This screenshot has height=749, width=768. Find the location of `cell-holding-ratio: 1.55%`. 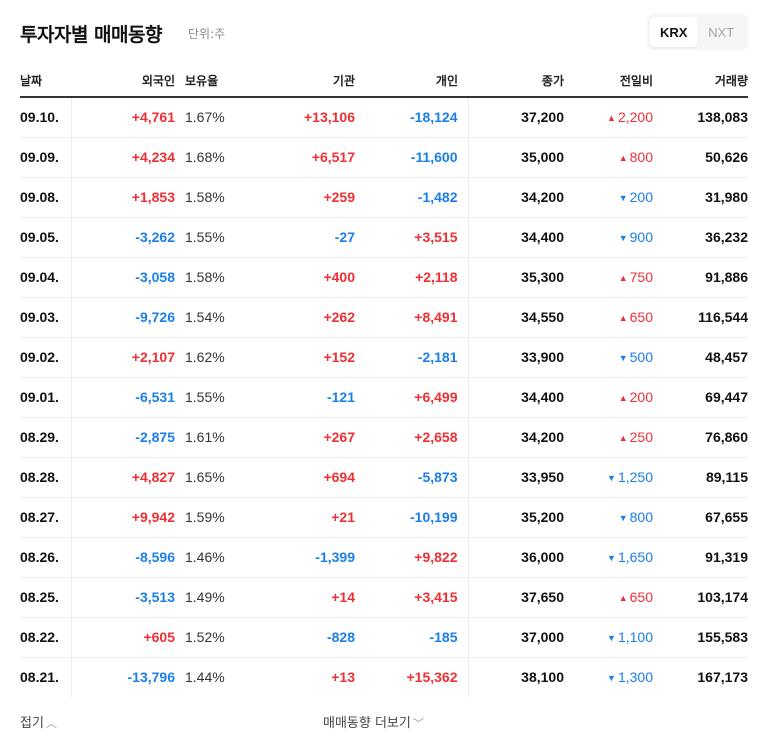

cell-holding-ratio: 1.55% is located at coordinates (205, 397).